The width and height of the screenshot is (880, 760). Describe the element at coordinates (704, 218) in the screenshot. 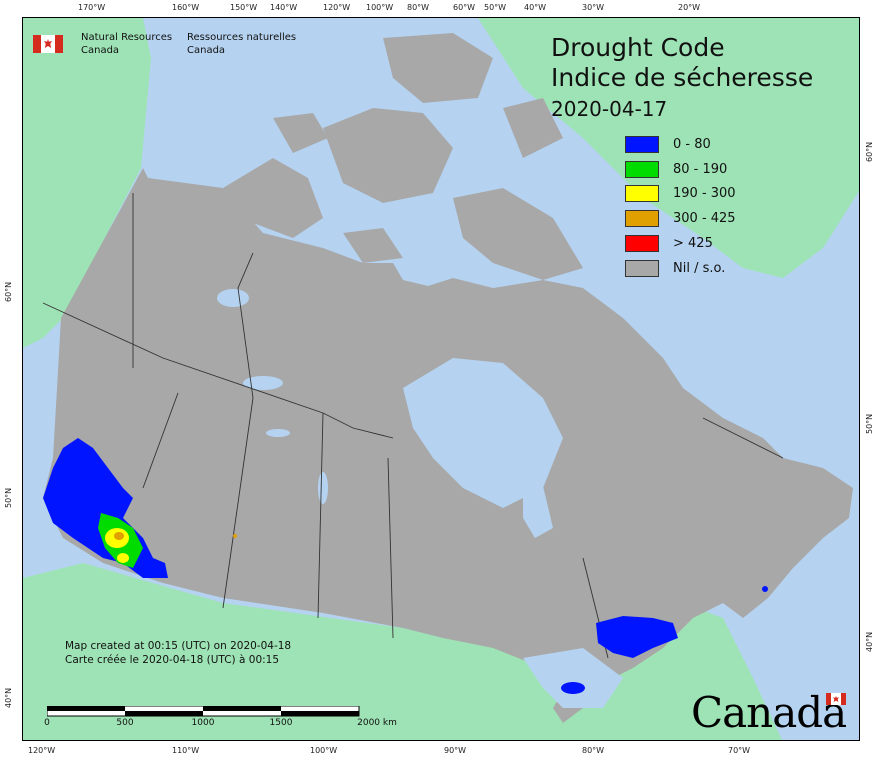

I see `legend-label: 300 - 425` at that location.